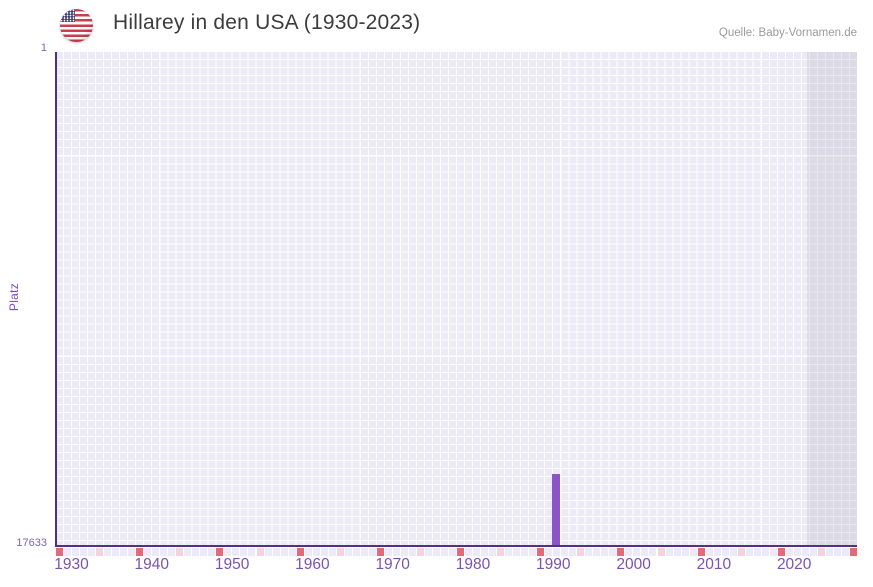 The width and height of the screenshot is (873, 587). What do you see at coordinates (714, 564) in the screenshot?
I see `x-tick-label: 2010` at bounding box center [714, 564].